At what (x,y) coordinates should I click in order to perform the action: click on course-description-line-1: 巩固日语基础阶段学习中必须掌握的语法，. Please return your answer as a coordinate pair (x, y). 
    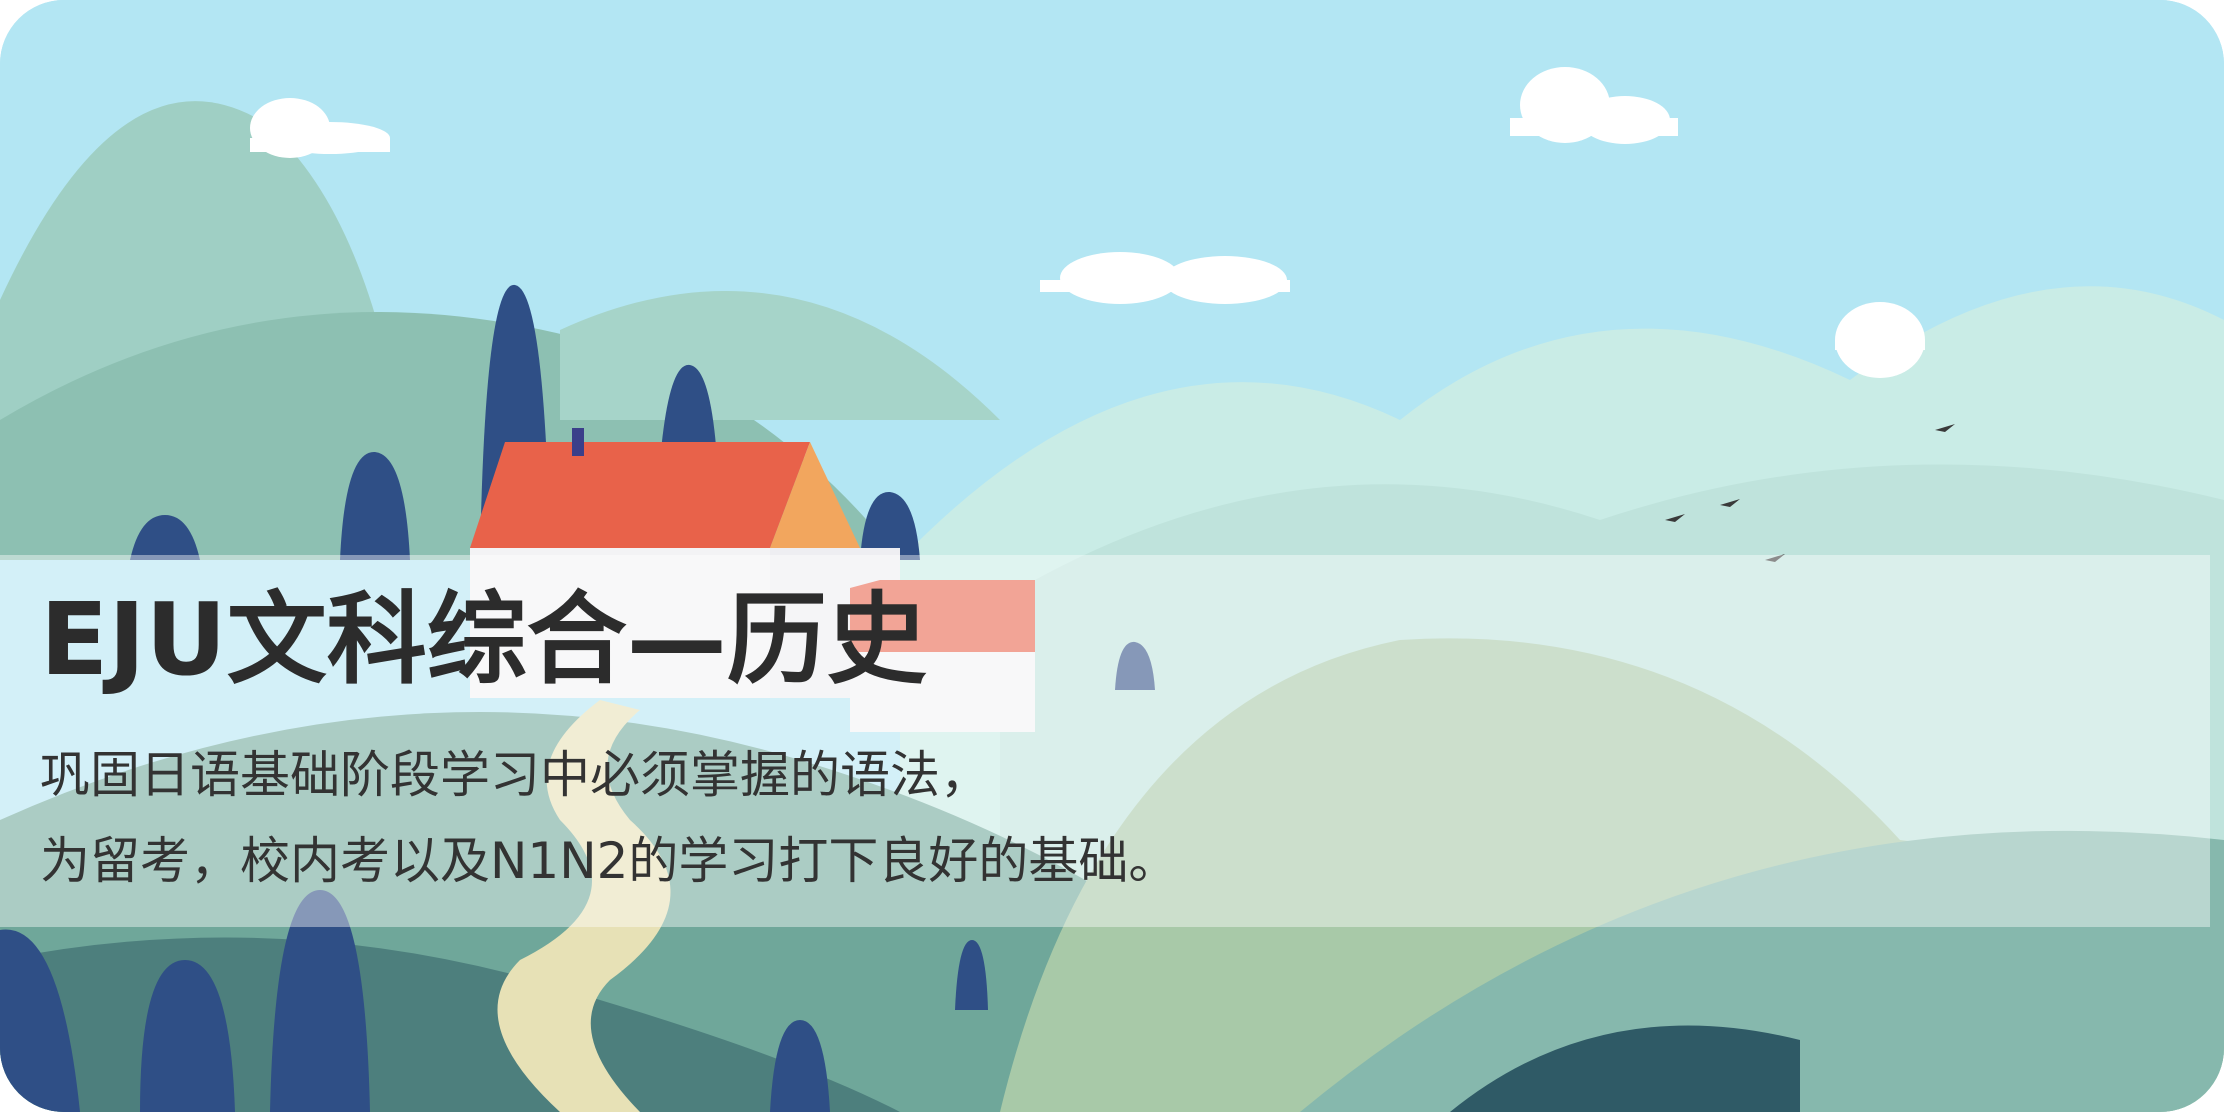
    Looking at the image, I should click on (515, 775).